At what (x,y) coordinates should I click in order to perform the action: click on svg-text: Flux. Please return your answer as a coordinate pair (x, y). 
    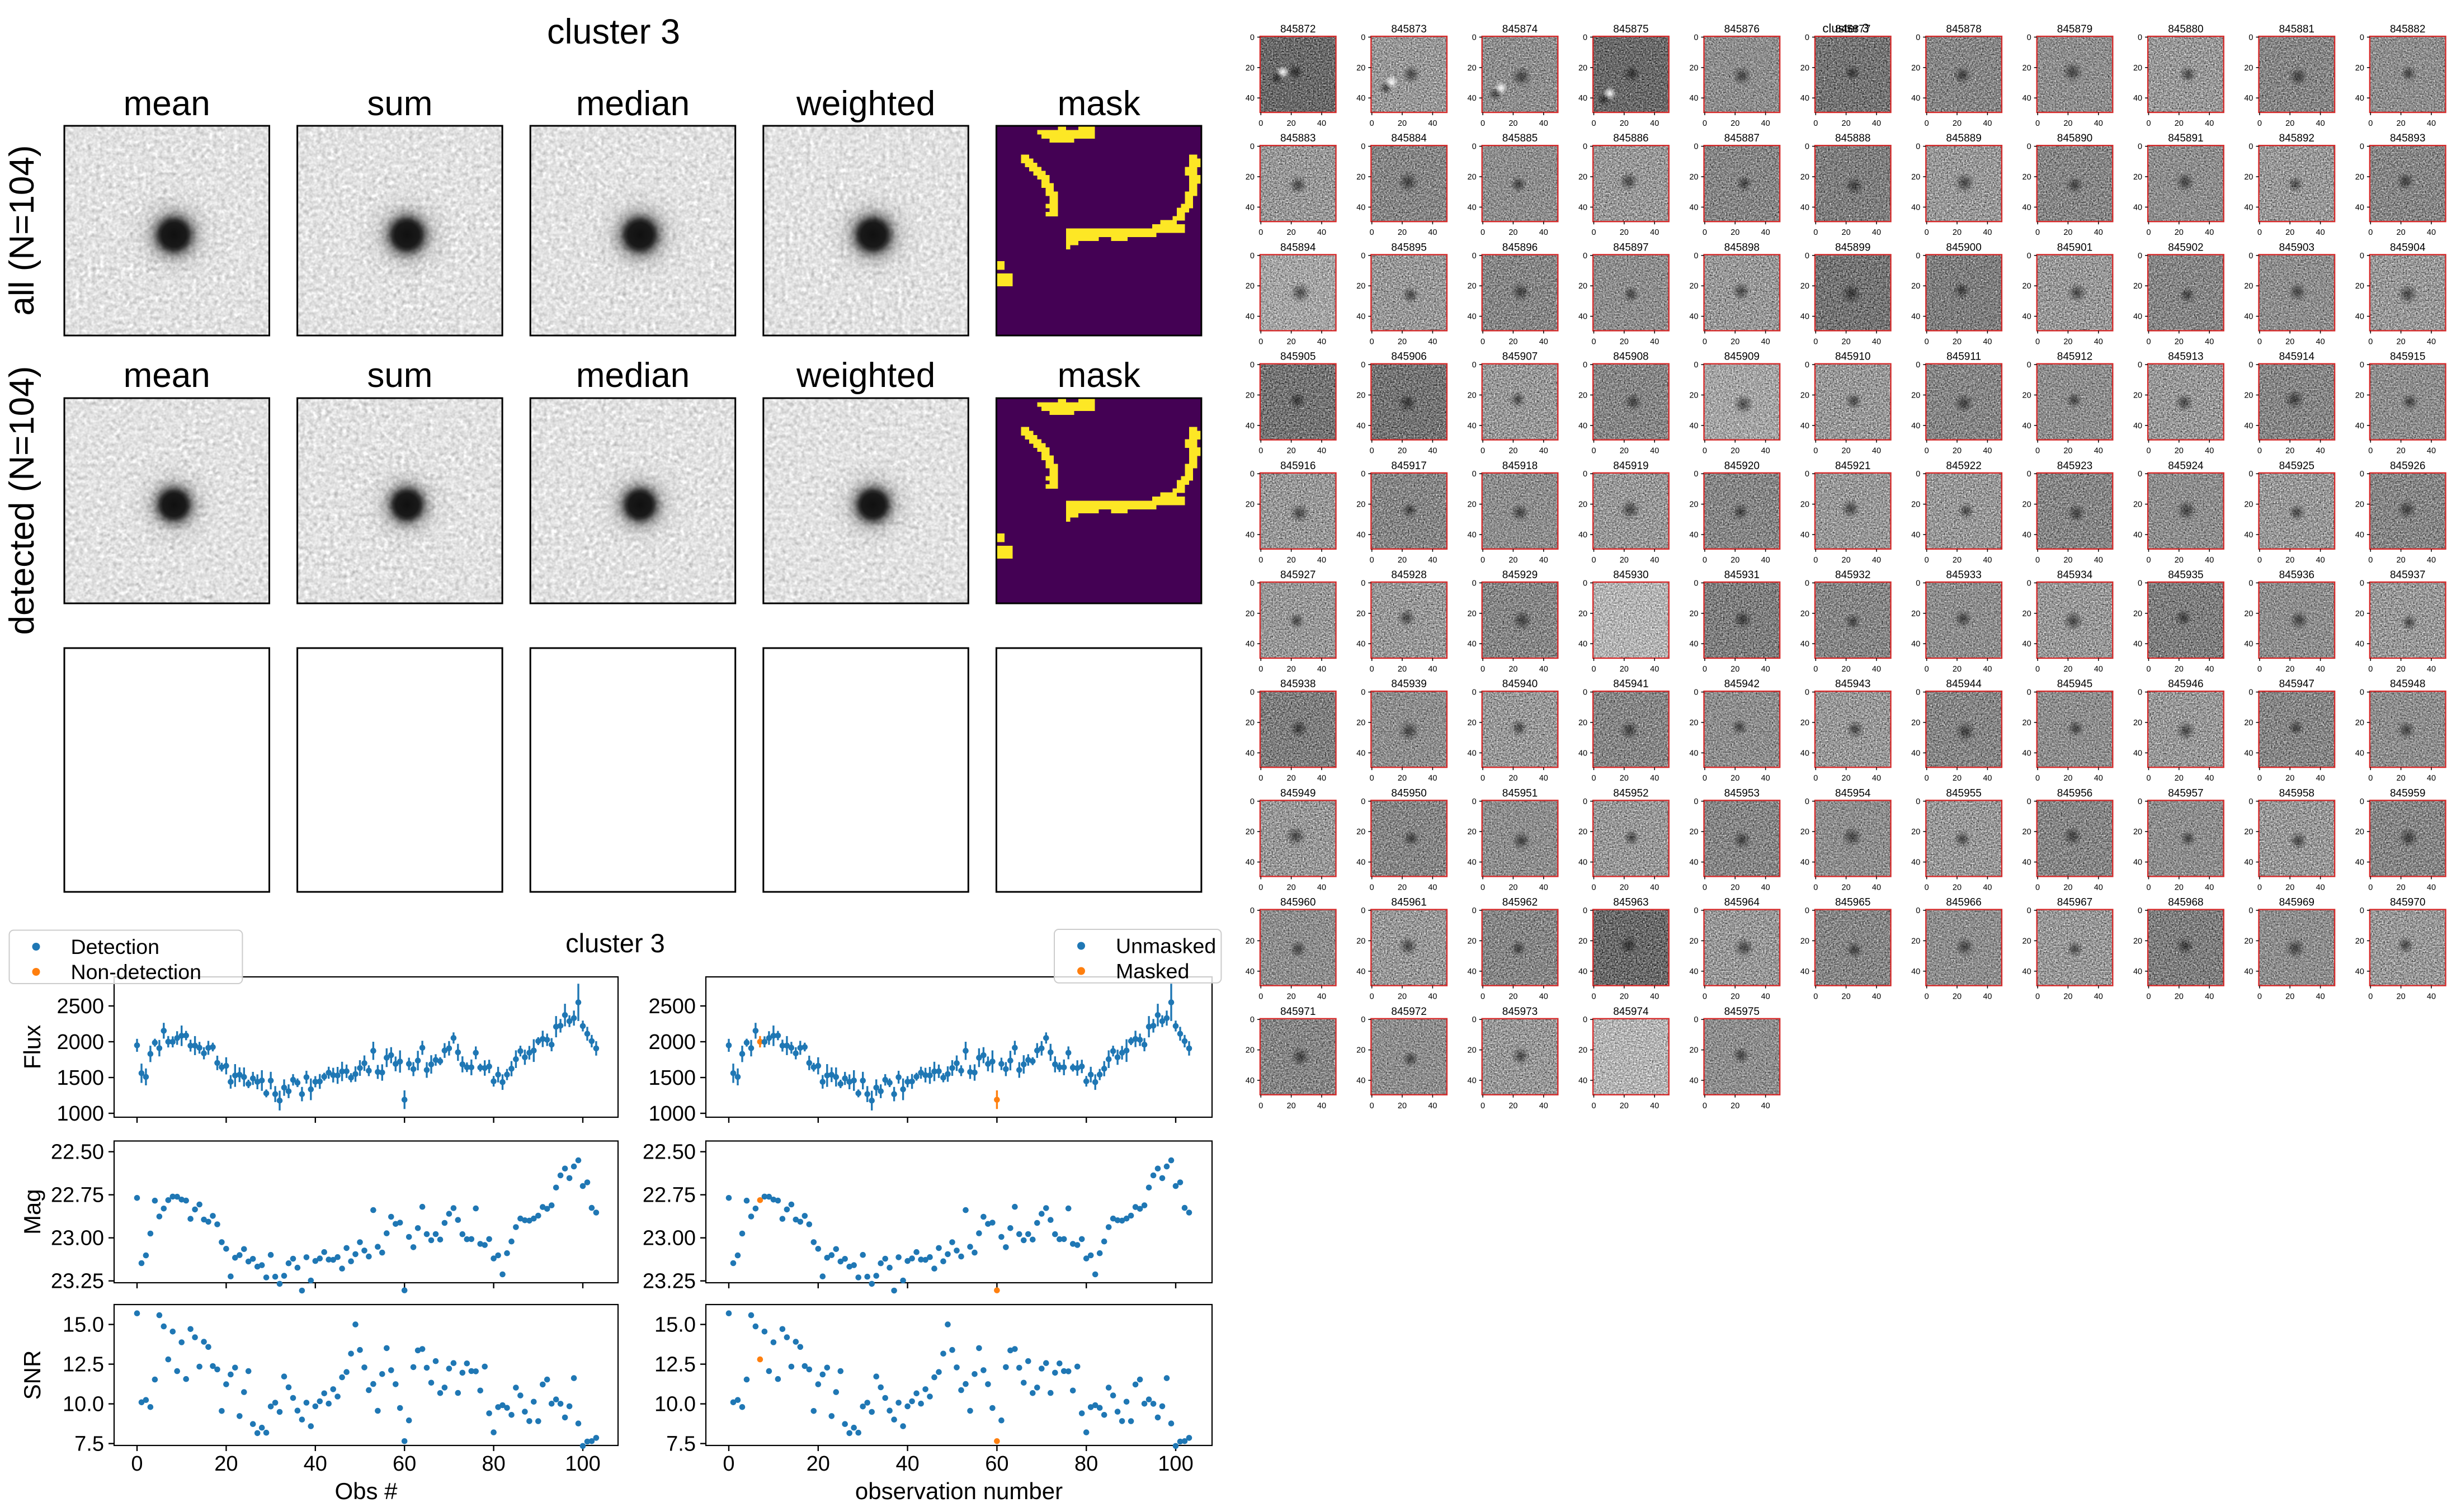
    Looking at the image, I should click on (32, 1047).